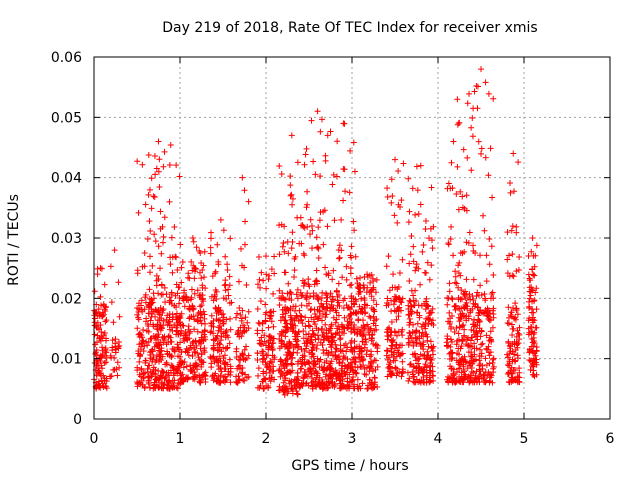 Image resolution: width=640 pixels, height=480 pixels. What do you see at coordinates (420, 165) in the screenshot?
I see `data-point-peak` at bounding box center [420, 165].